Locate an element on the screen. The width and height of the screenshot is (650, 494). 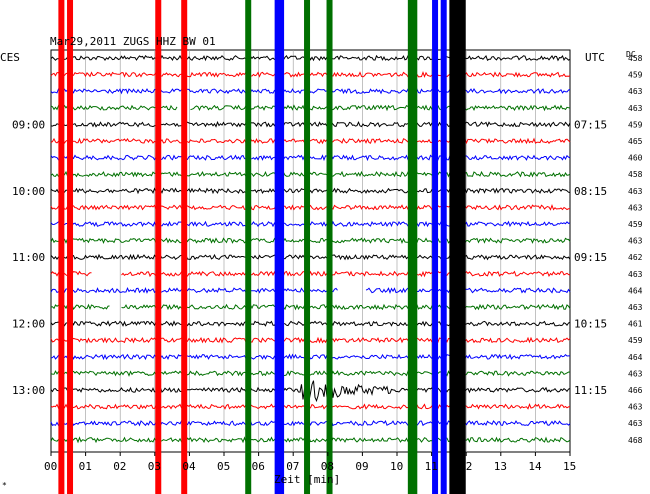
x-tick-label: 02 is located at coordinates (119, 466).